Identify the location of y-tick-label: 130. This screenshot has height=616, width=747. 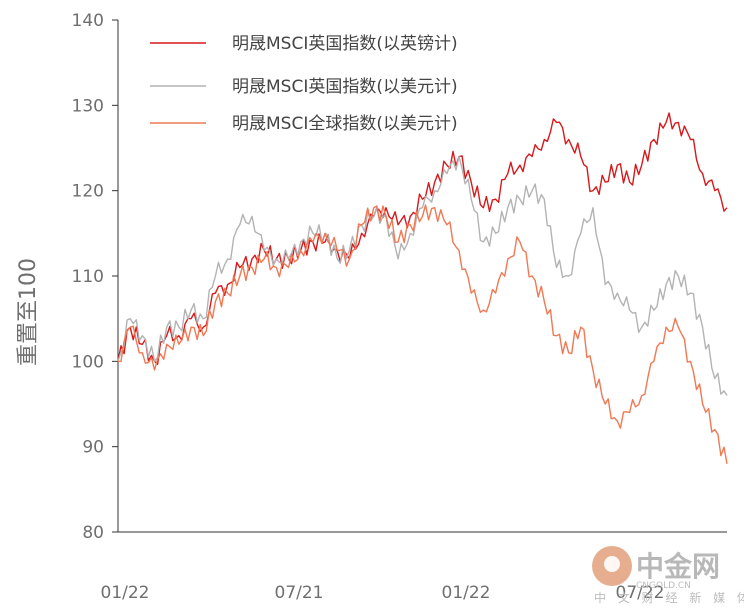
(88, 106).